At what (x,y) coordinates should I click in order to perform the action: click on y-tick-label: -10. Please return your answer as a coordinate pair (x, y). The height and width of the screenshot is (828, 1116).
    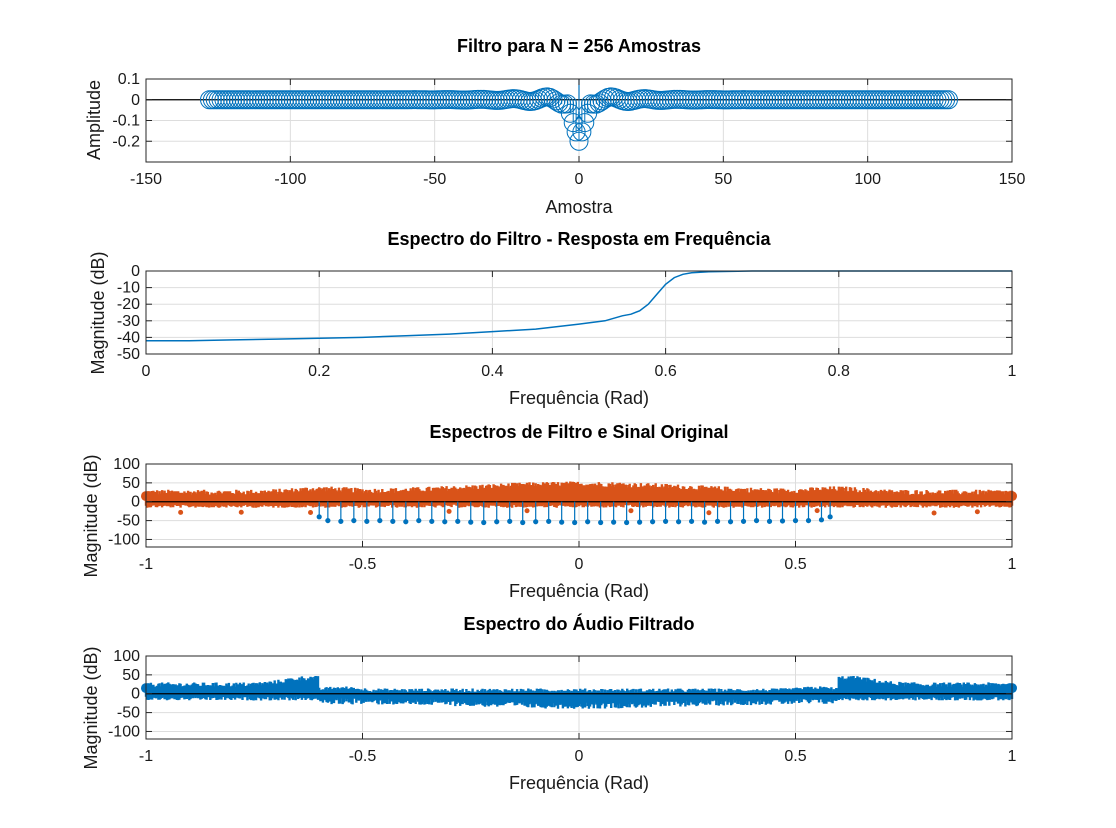
    Looking at the image, I should click on (128, 288).